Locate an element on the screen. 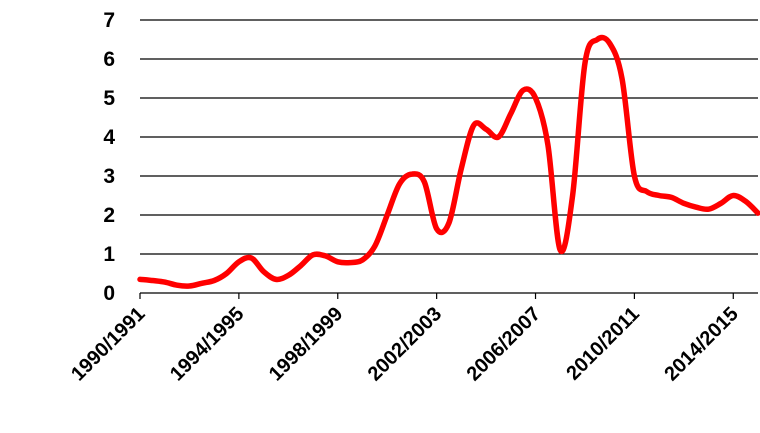 This screenshot has width=760, height=433. y-tick-label: 2 is located at coordinates (109, 215).